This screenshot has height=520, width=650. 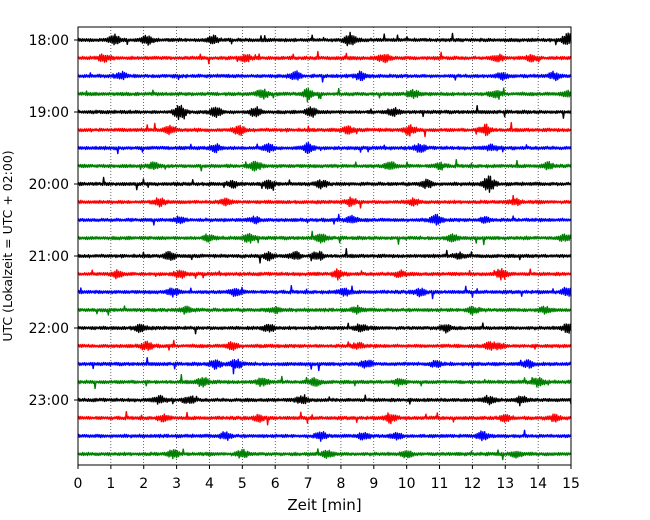 What do you see at coordinates (49, 41) in the screenshot?
I see `y-tick-label: 18:00` at bounding box center [49, 41].